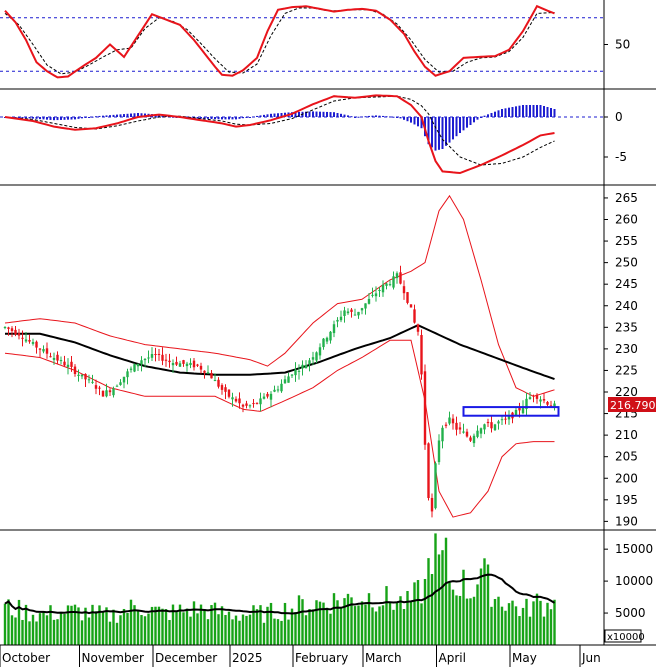 The height and width of the screenshot is (667, 656). What do you see at coordinates (626, 637) in the screenshot?
I see `volume-unit-label: x10000` at bounding box center [626, 637].